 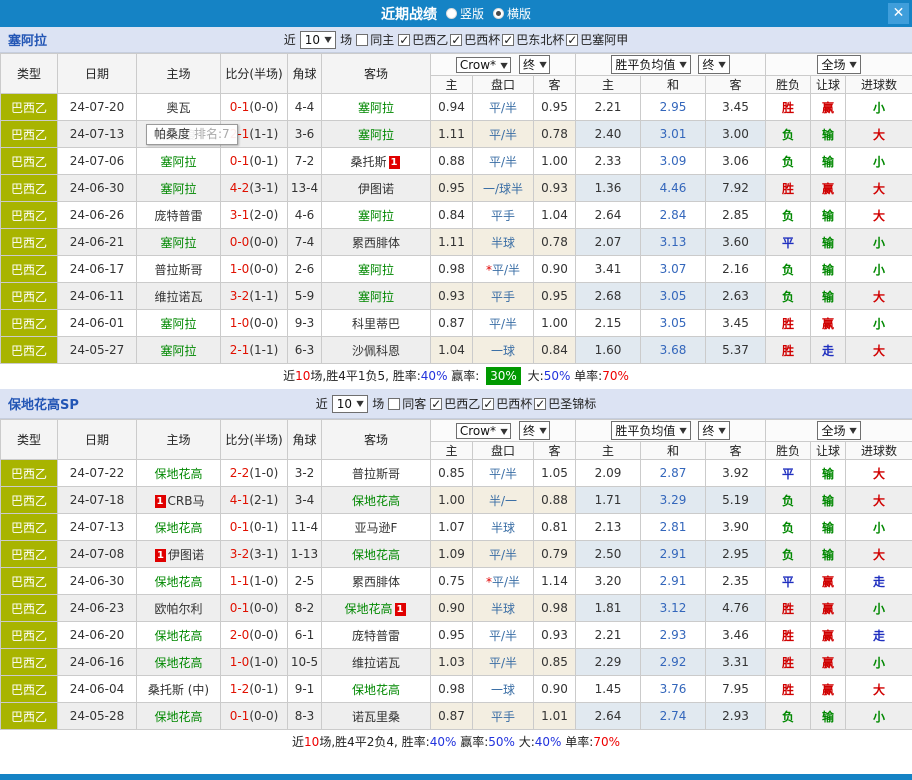 I want to click on league-filter: 巴东北杯, so click(x=533, y=39).